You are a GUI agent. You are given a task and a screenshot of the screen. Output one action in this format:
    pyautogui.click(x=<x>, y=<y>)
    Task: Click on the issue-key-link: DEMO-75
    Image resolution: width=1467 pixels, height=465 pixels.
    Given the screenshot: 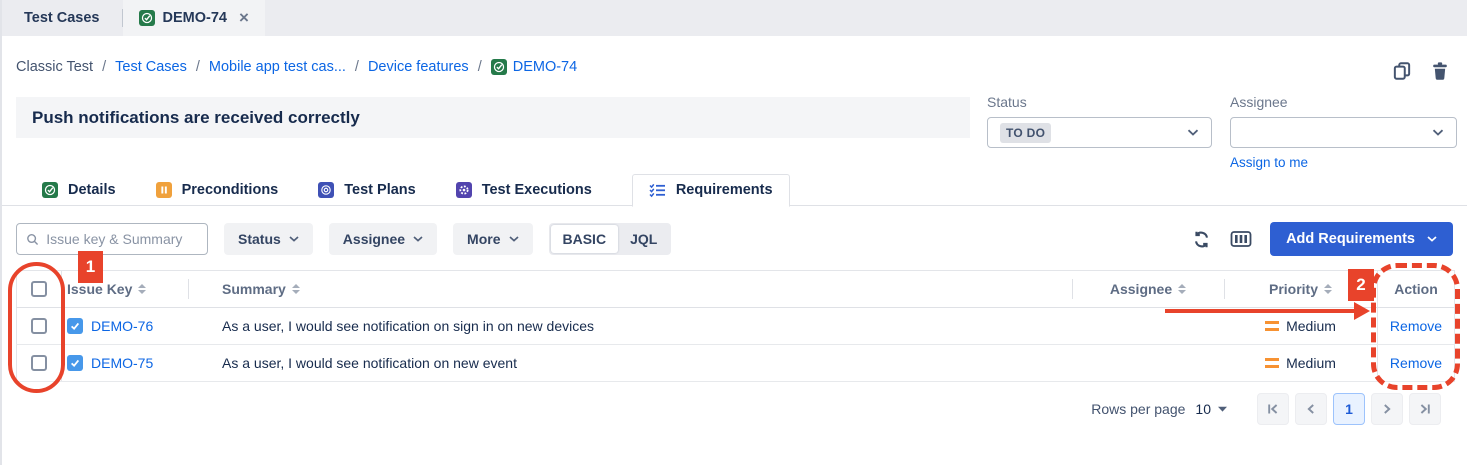 What is the action you would take?
    pyautogui.click(x=122, y=363)
    